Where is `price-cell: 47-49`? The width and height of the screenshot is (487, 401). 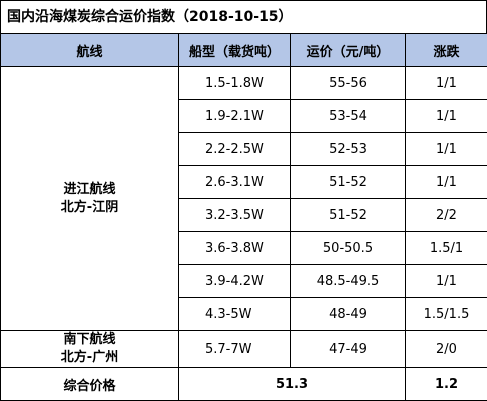
price-cell: 47-49 is located at coordinates (348, 349).